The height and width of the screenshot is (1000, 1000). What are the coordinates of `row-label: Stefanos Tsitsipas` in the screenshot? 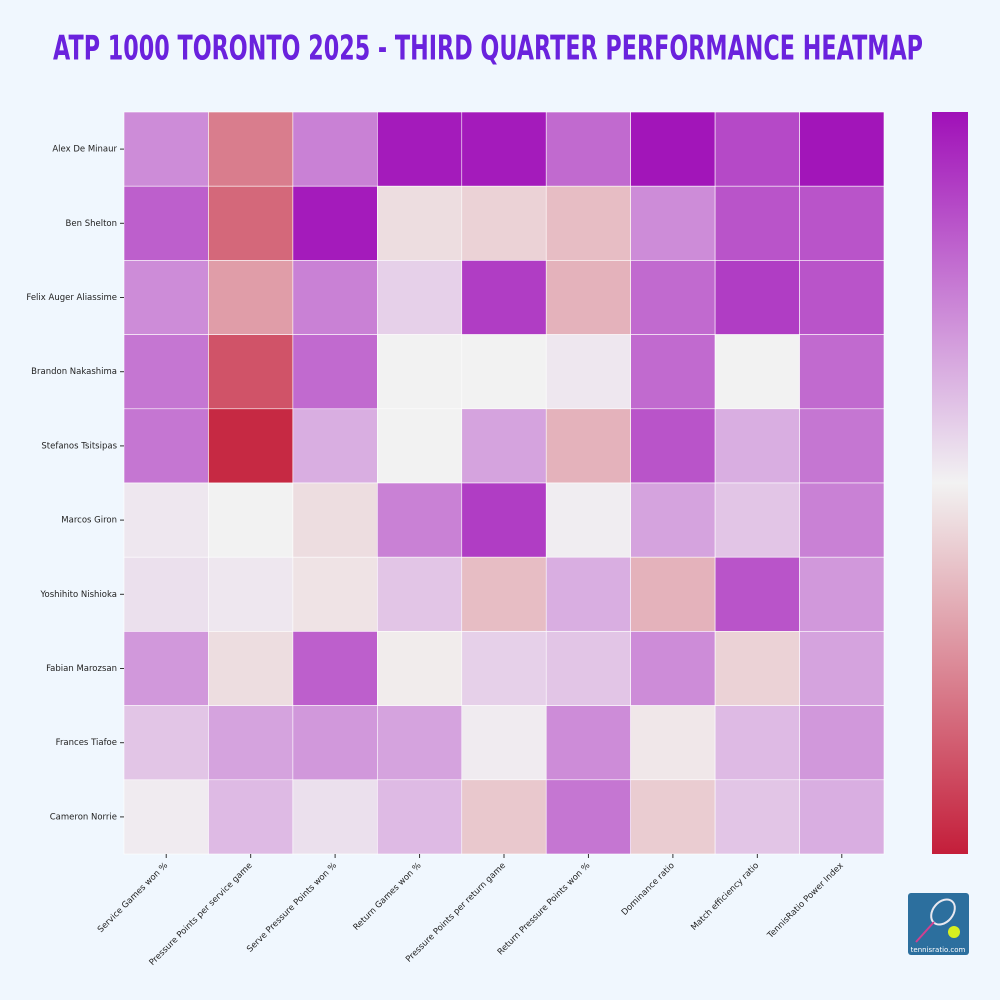 It's located at (79, 446).